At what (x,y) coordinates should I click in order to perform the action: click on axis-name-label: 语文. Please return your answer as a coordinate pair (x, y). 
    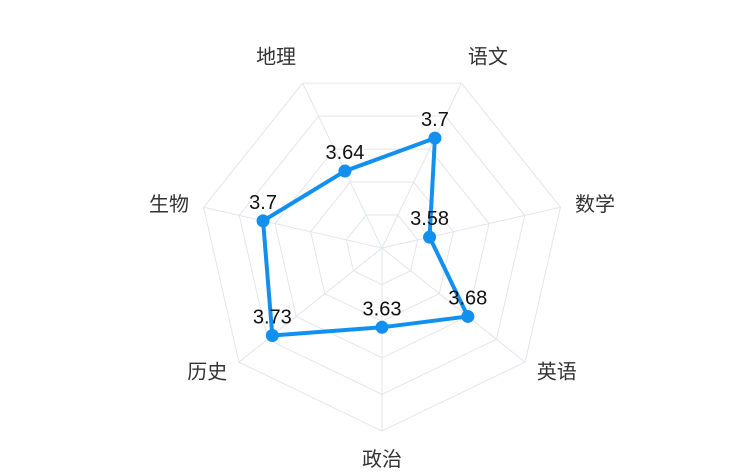
    Looking at the image, I should click on (488, 57).